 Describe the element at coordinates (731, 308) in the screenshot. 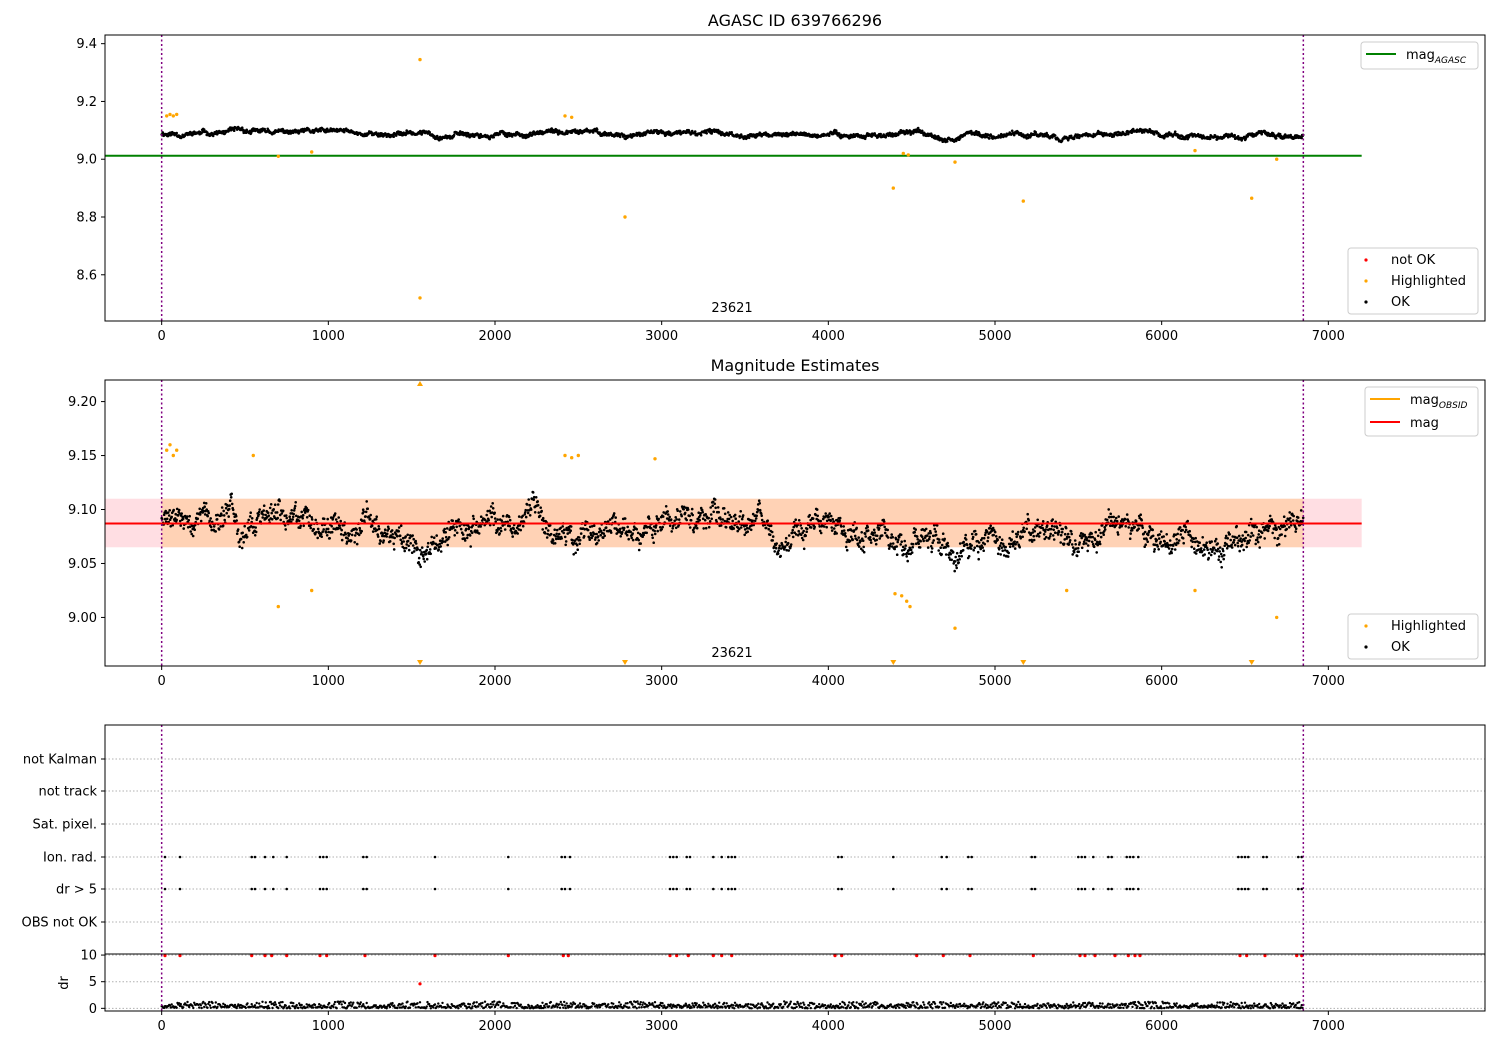

I see `agasc-annotation: 23621` at that location.